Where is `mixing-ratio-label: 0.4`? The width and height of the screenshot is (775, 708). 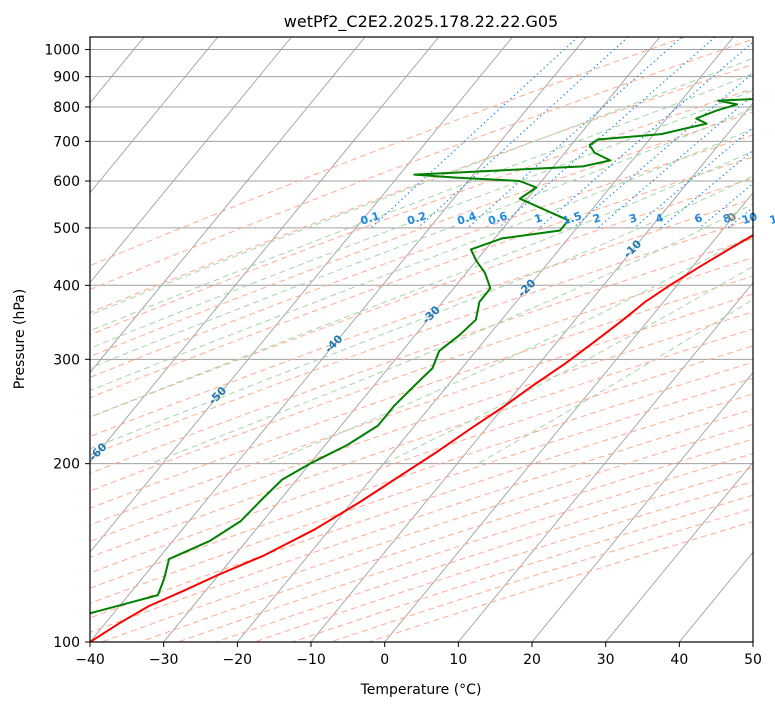
mixing-ratio-label: 0.4 is located at coordinates (467, 218).